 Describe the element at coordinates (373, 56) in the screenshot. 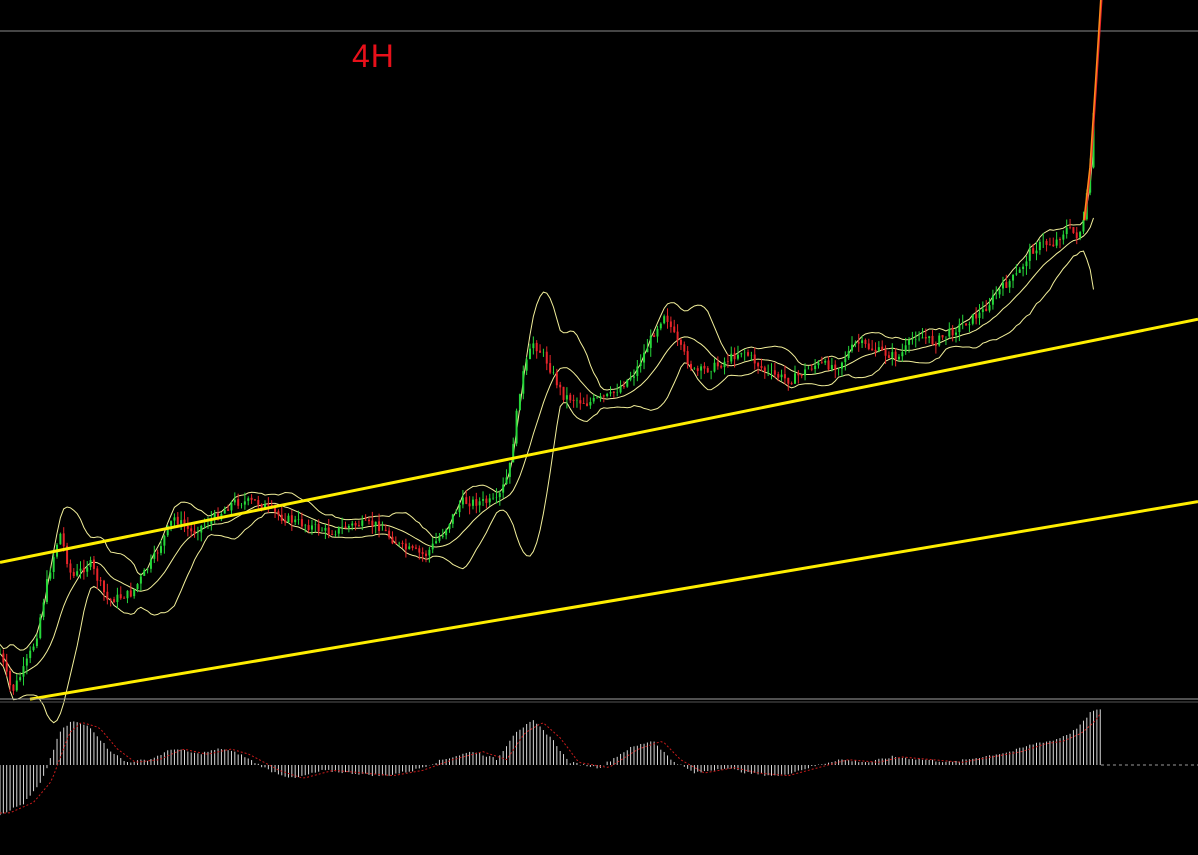

I see `timeframe-label: 4H` at that location.